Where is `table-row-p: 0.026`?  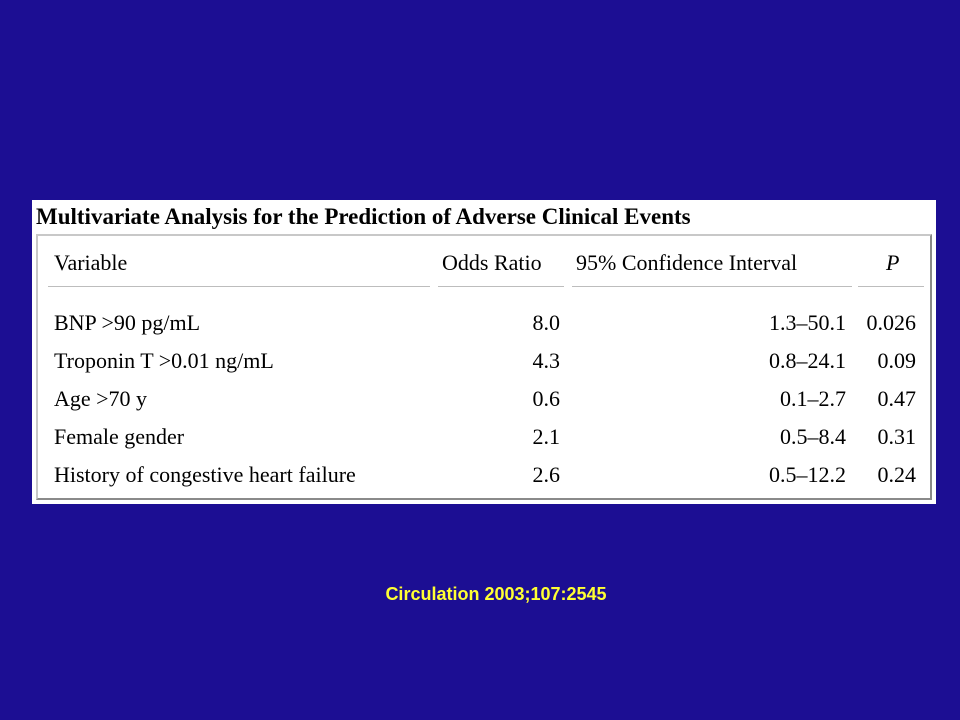 table-row-p: 0.026 is located at coordinates (891, 322).